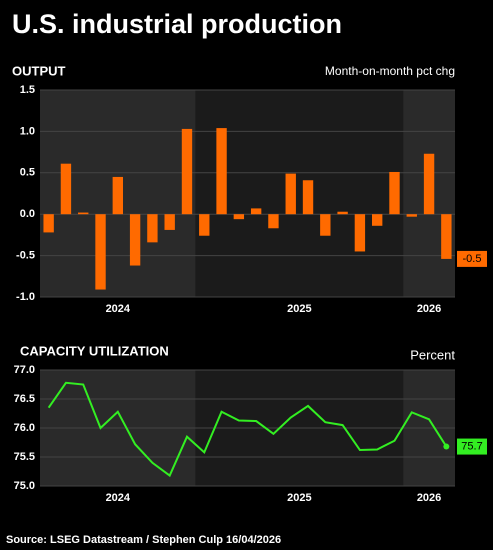  I want to click on y-tick-label: 1.0, so click(27, 131).